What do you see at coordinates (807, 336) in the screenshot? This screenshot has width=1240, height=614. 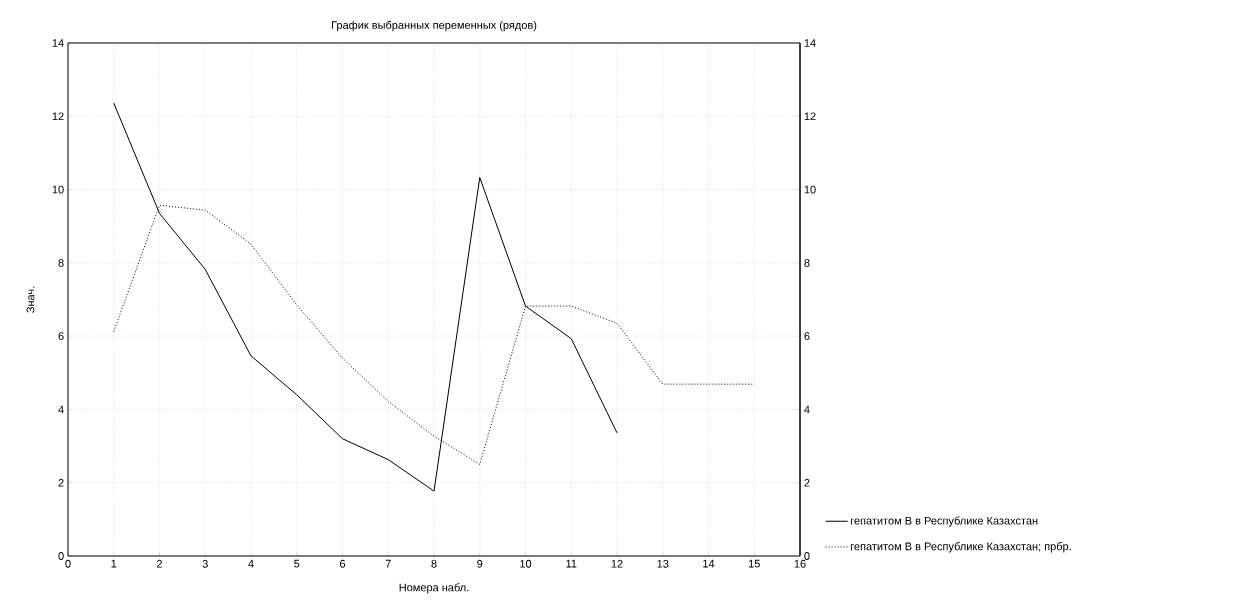 I see `y2-tick-label: 6` at bounding box center [807, 336].